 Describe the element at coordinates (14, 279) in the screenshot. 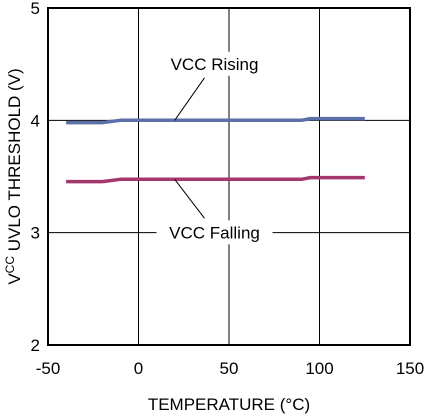

I see `y-axis-label-prefix: V` at that location.